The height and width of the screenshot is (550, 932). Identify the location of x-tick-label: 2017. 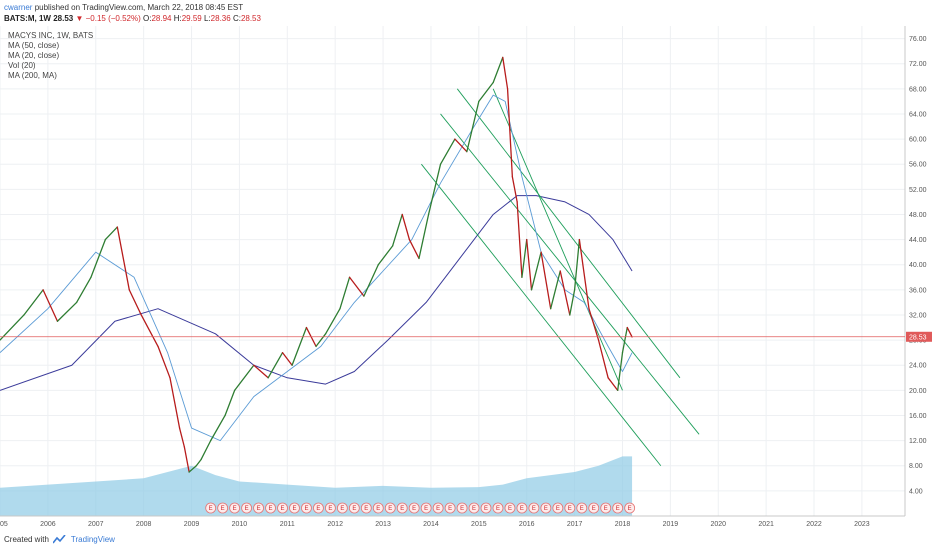
(575, 524).